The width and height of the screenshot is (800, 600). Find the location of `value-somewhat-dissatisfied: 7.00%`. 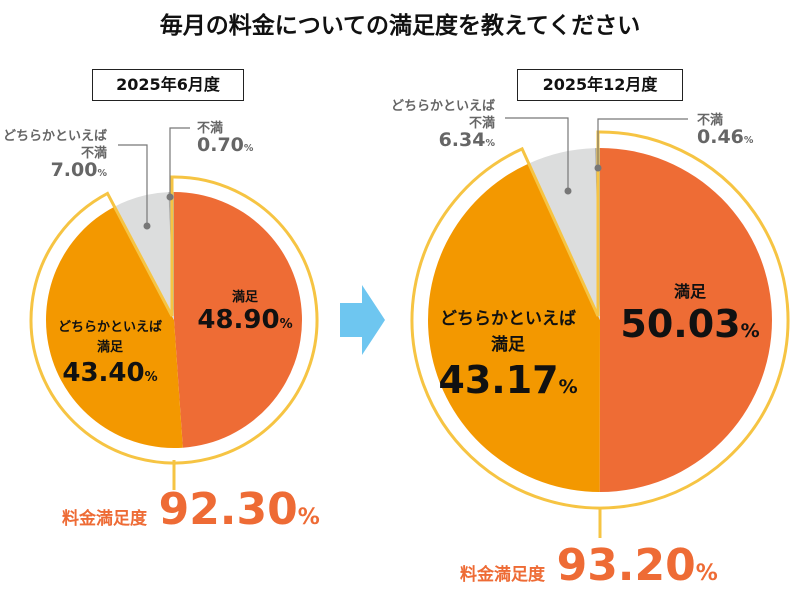

value-somewhat-dissatisfied: 7.00% is located at coordinates (78, 170).